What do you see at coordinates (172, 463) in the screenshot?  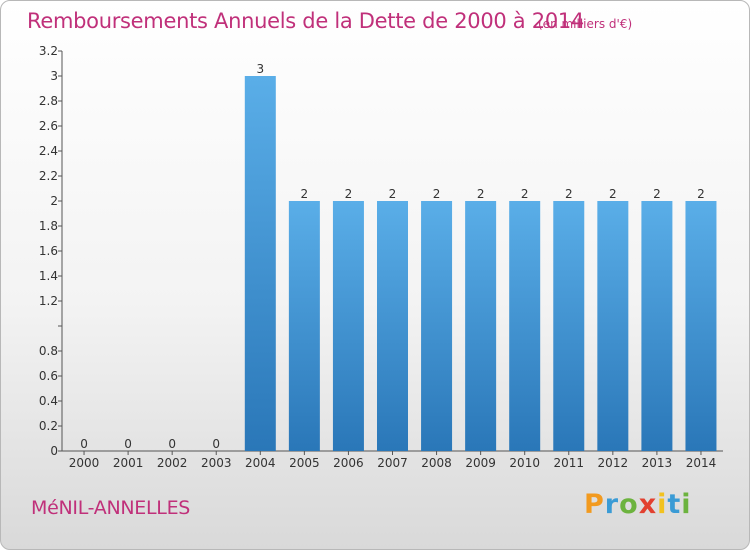 I see `x-tick-label: 2002` at bounding box center [172, 463].